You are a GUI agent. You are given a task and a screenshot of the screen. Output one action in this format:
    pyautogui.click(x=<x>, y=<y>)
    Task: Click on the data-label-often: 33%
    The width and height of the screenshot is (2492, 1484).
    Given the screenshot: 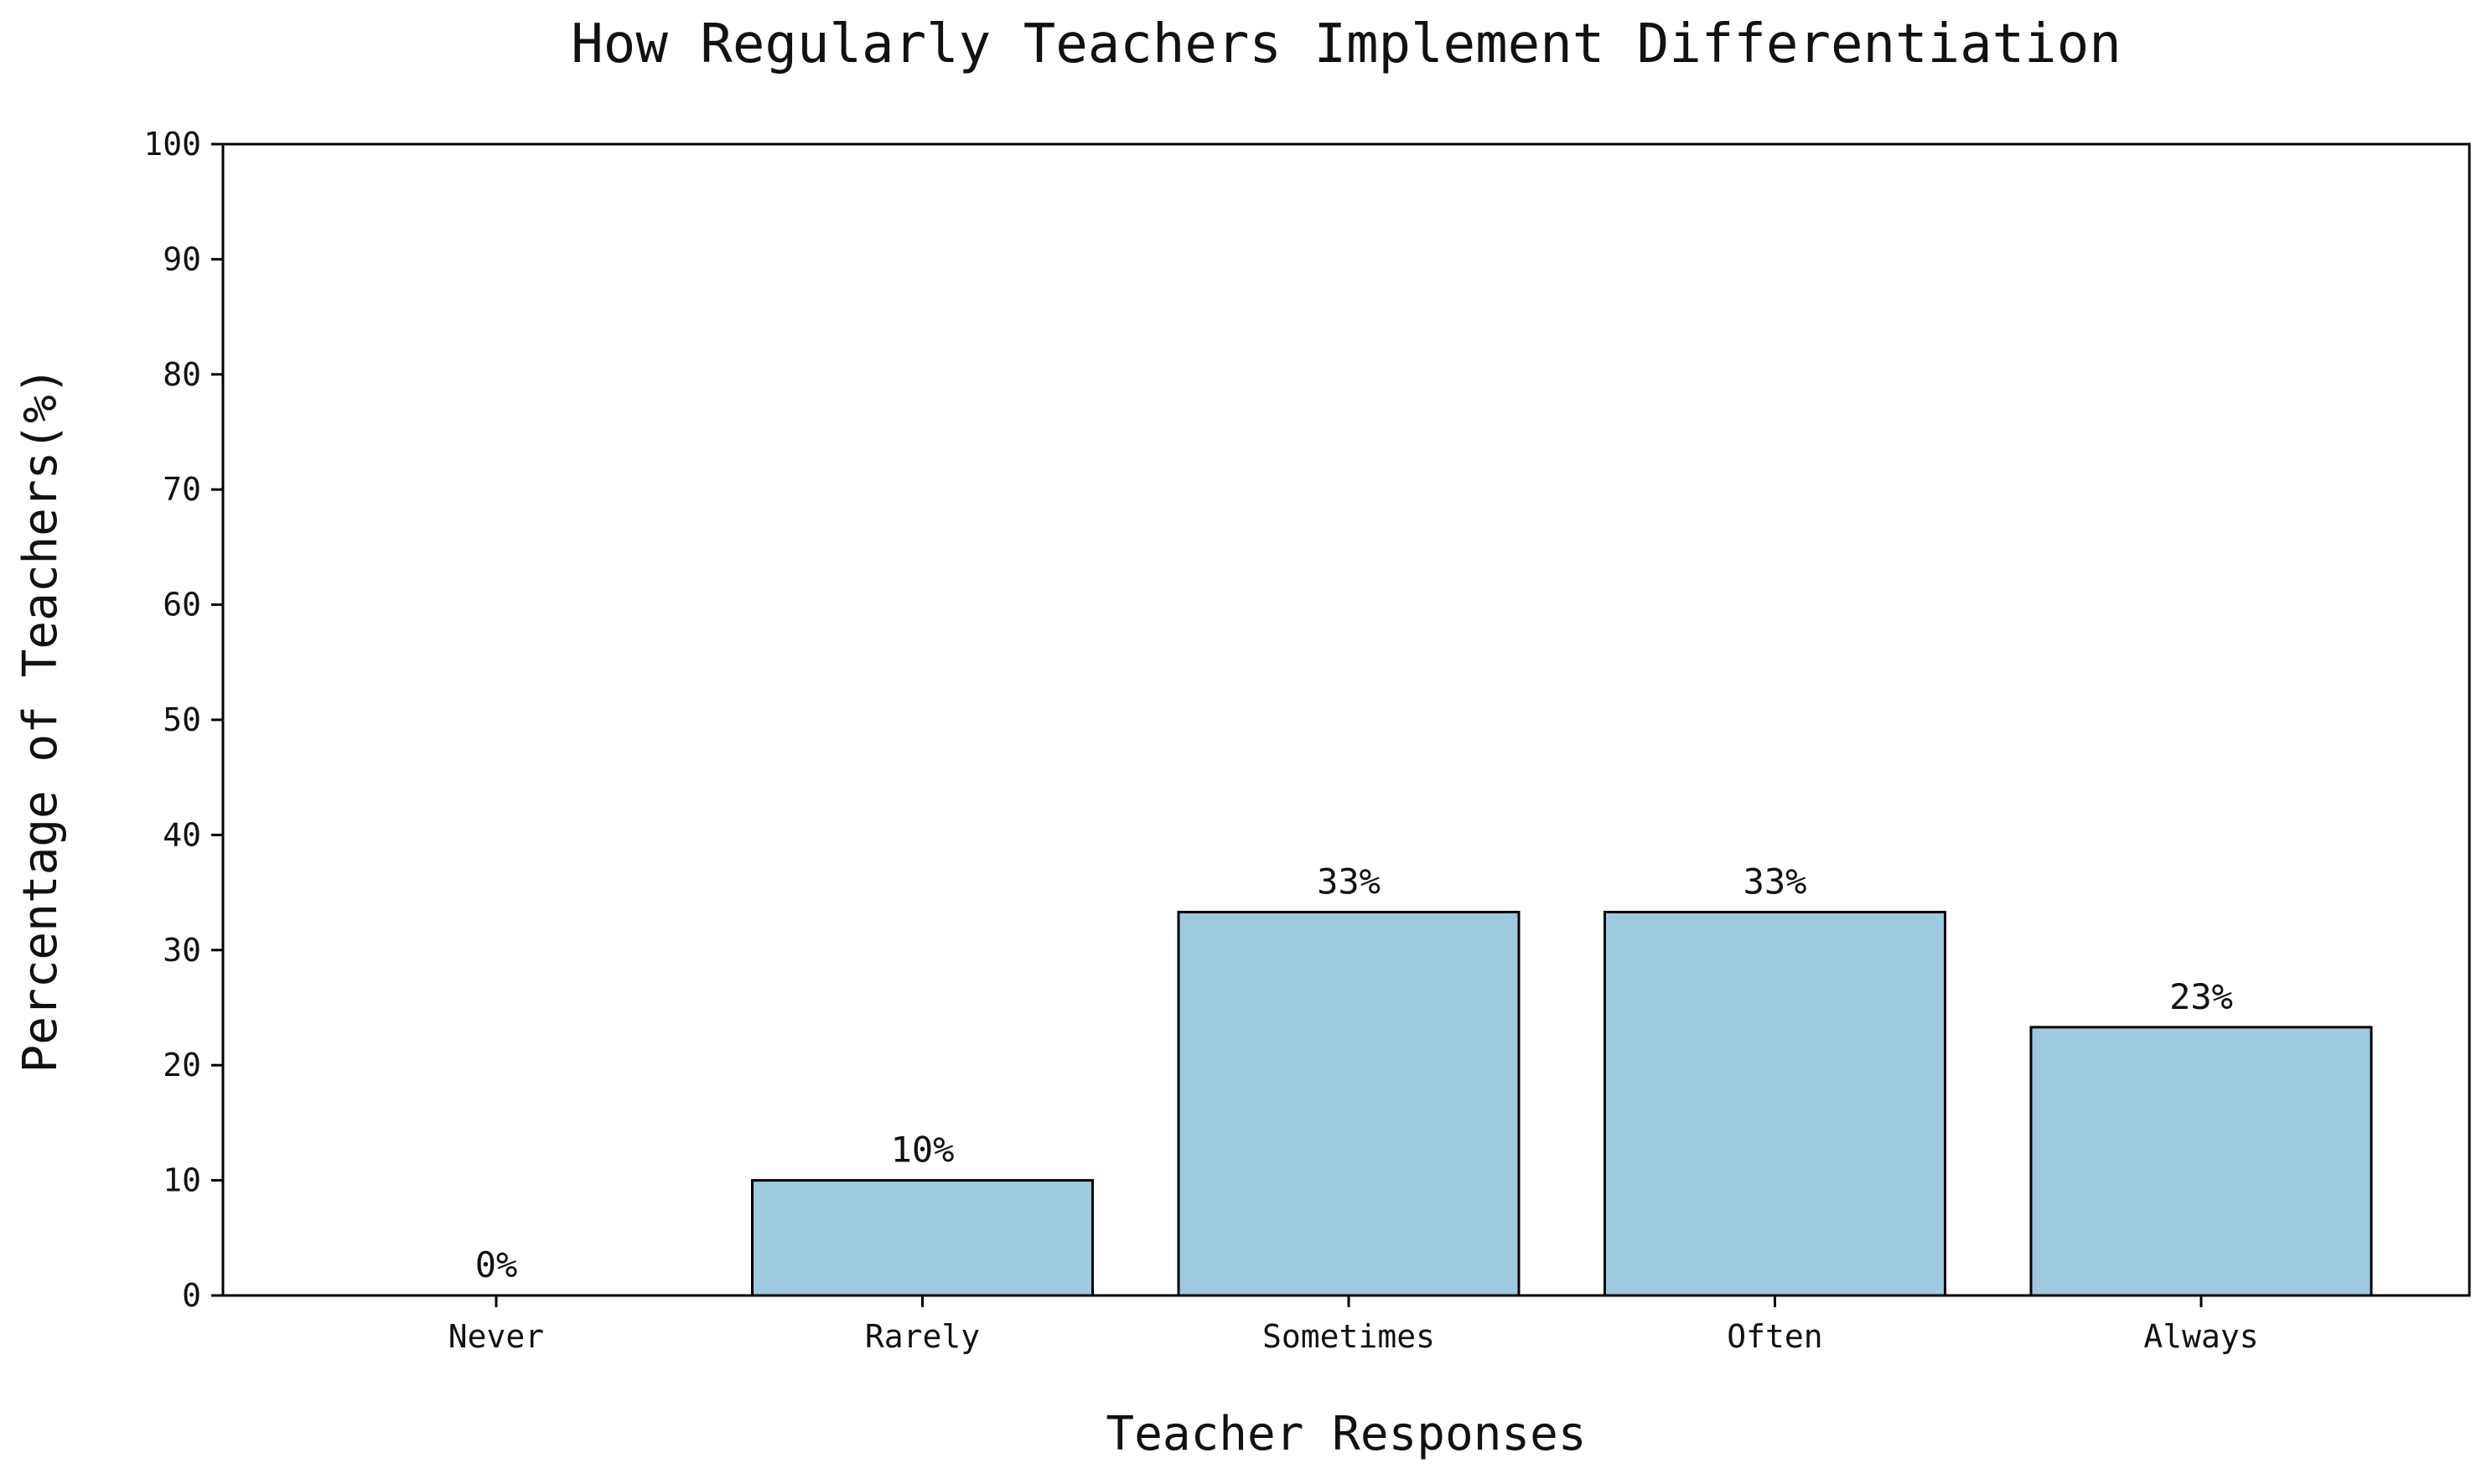 What is the action you would take?
    pyautogui.click(x=1775, y=881)
    